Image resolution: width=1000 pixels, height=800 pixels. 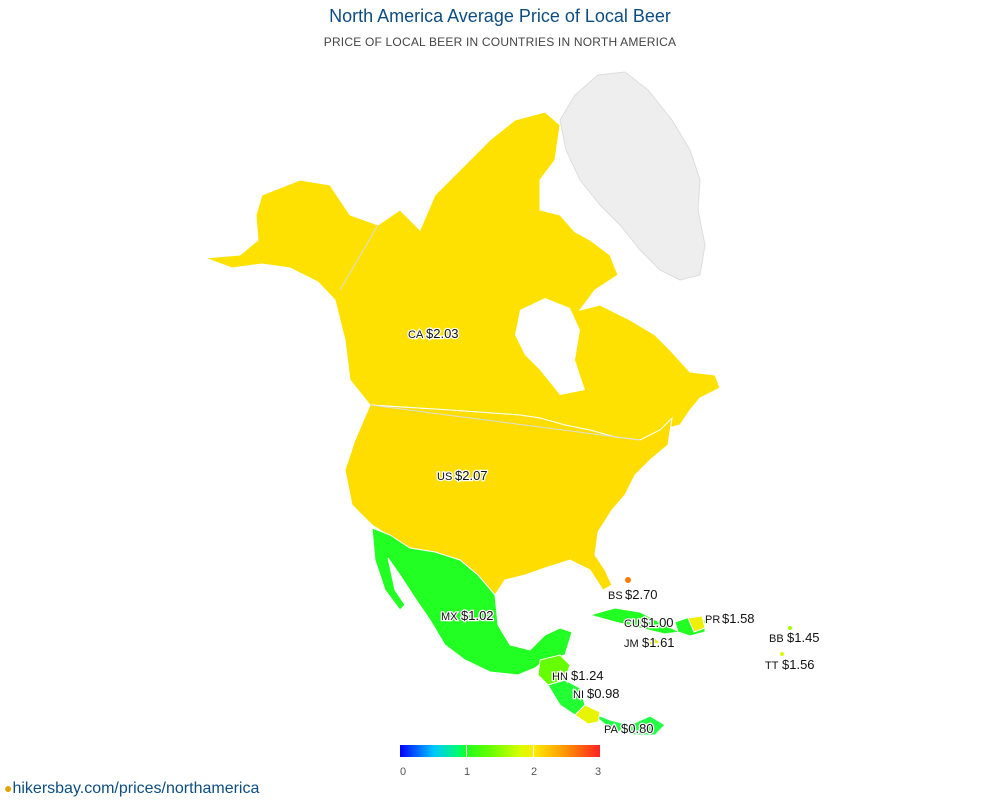 I want to click on label-PA: PA $0.80, so click(x=629, y=729).